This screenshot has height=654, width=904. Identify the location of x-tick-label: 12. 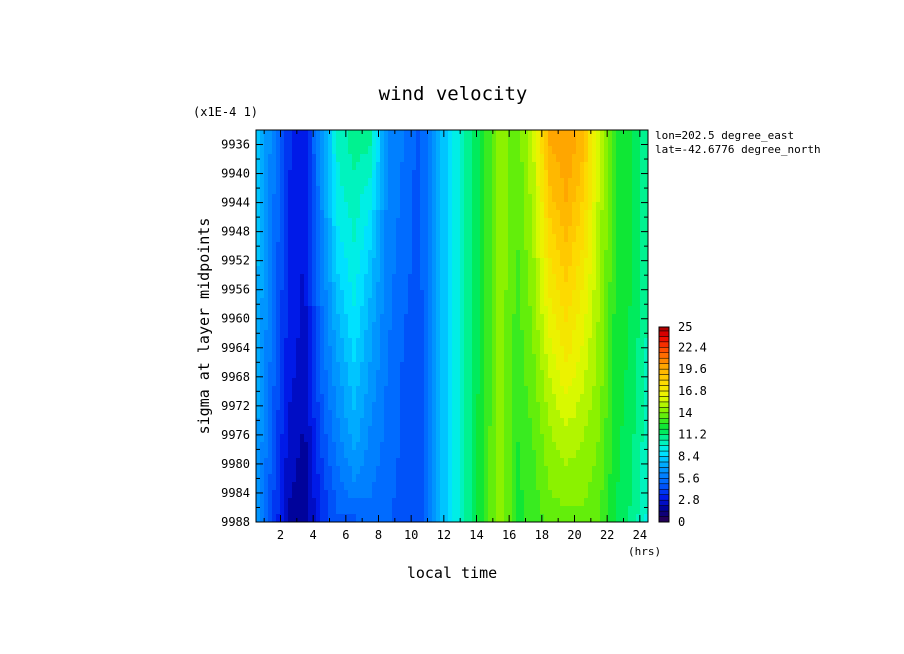
(444, 535).